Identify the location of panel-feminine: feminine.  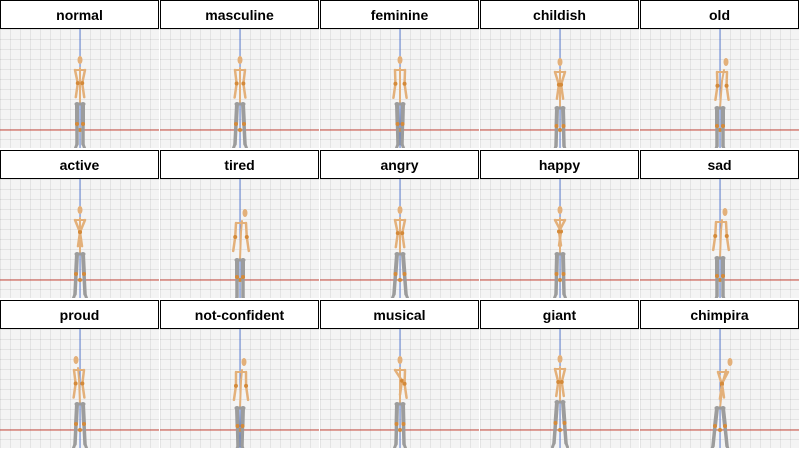
(399, 74).